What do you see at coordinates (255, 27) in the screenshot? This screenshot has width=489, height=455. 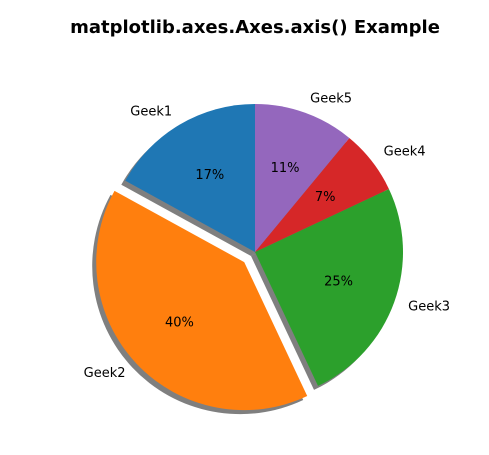 I see `chart-title: matplotlib.axes.Axes.axis() Example` at bounding box center [255, 27].